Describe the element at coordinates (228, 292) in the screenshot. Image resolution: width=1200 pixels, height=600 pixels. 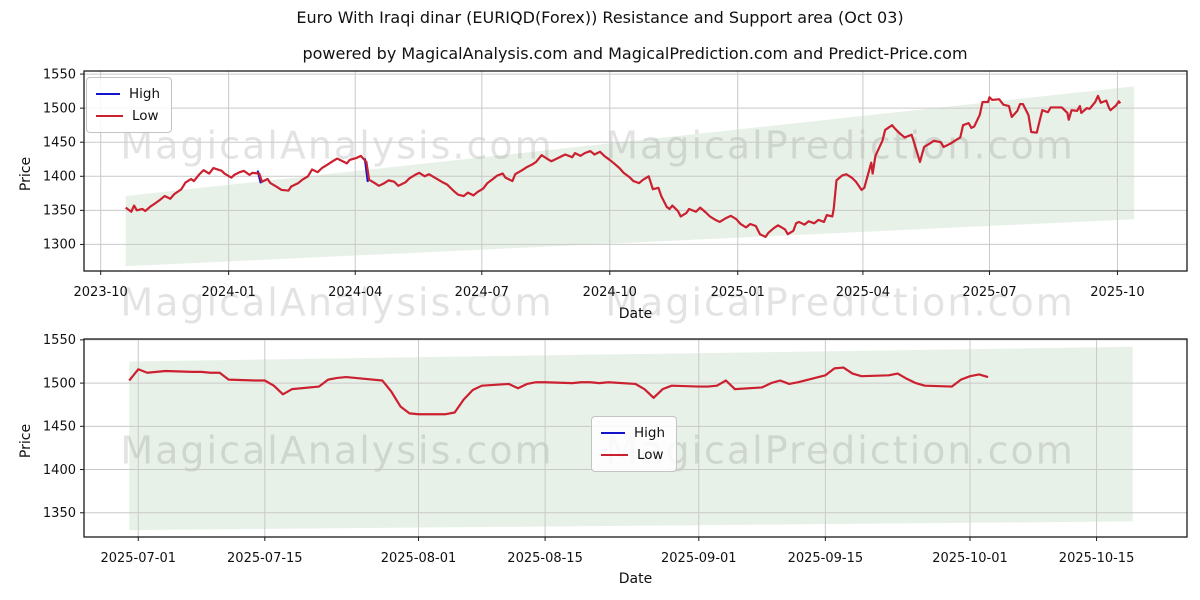
I see `x-tick-label: 2024-01` at that location.